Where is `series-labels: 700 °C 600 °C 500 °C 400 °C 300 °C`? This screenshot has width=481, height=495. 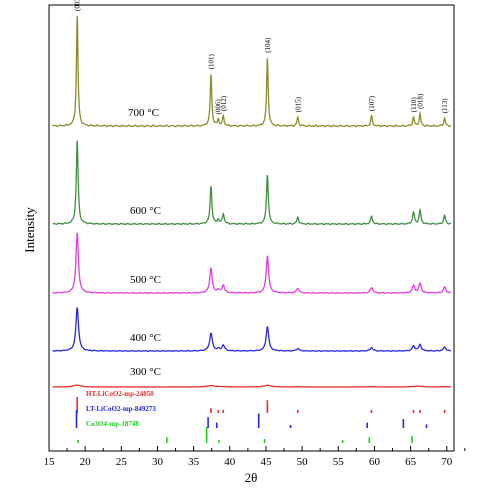
series-labels: 700 °C 600 °C 500 °C 400 °C 300 °C is located at coordinates (144, 242).